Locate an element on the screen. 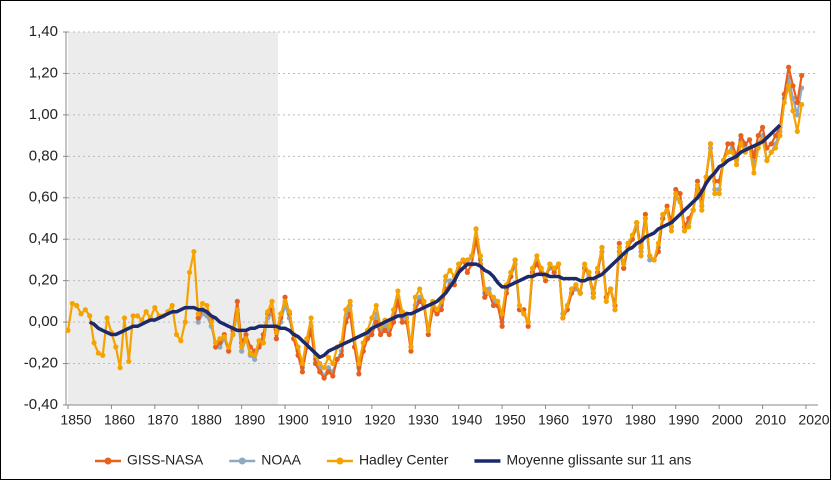 The image size is (831, 480). x-tick-label: 1990 is located at coordinates (683, 420).